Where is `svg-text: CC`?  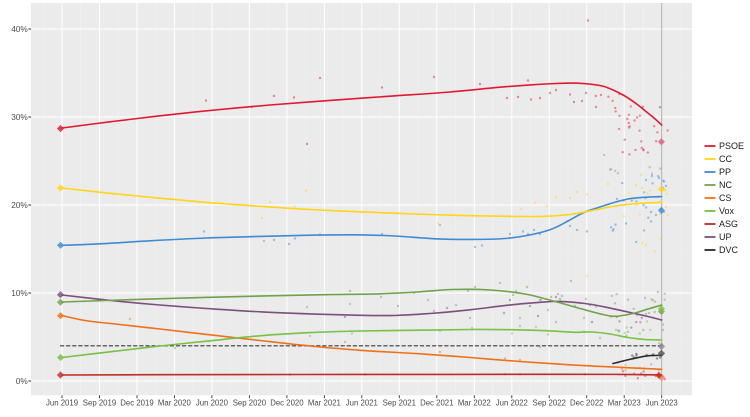 svg-text: CC is located at coordinates (725, 159).